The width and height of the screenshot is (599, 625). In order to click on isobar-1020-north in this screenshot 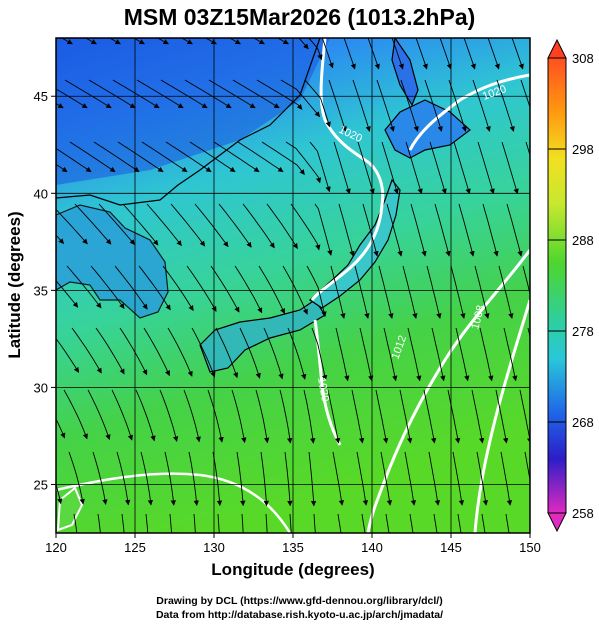, I will do `click(347, 169)`.